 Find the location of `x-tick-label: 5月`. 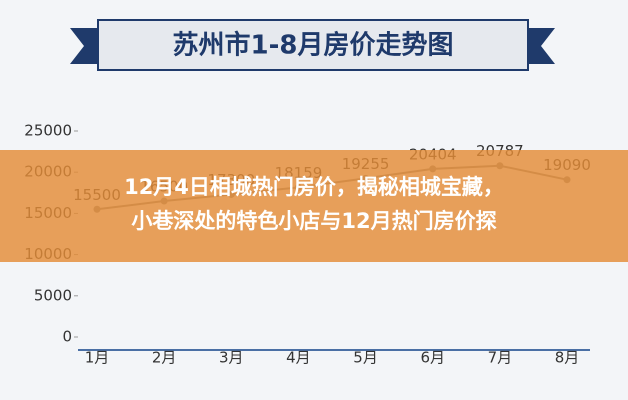

x-tick-label: 5月 is located at coordinates (365, 358).